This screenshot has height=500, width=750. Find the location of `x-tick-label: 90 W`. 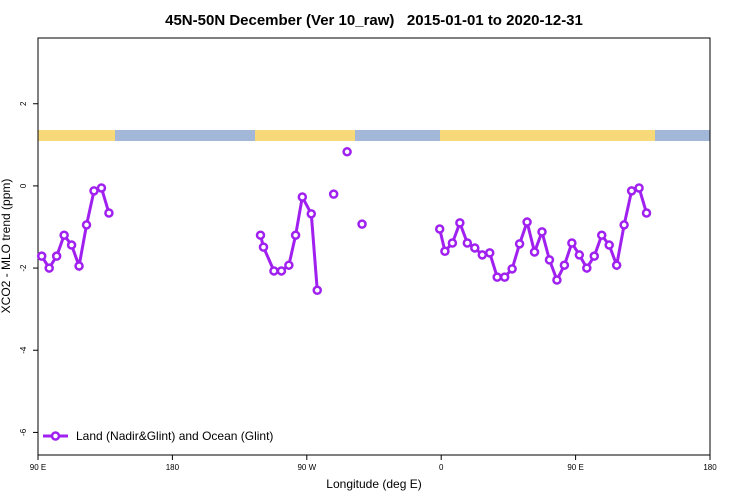

x-tick-label: 90 W is located at coordinates (306, 467).